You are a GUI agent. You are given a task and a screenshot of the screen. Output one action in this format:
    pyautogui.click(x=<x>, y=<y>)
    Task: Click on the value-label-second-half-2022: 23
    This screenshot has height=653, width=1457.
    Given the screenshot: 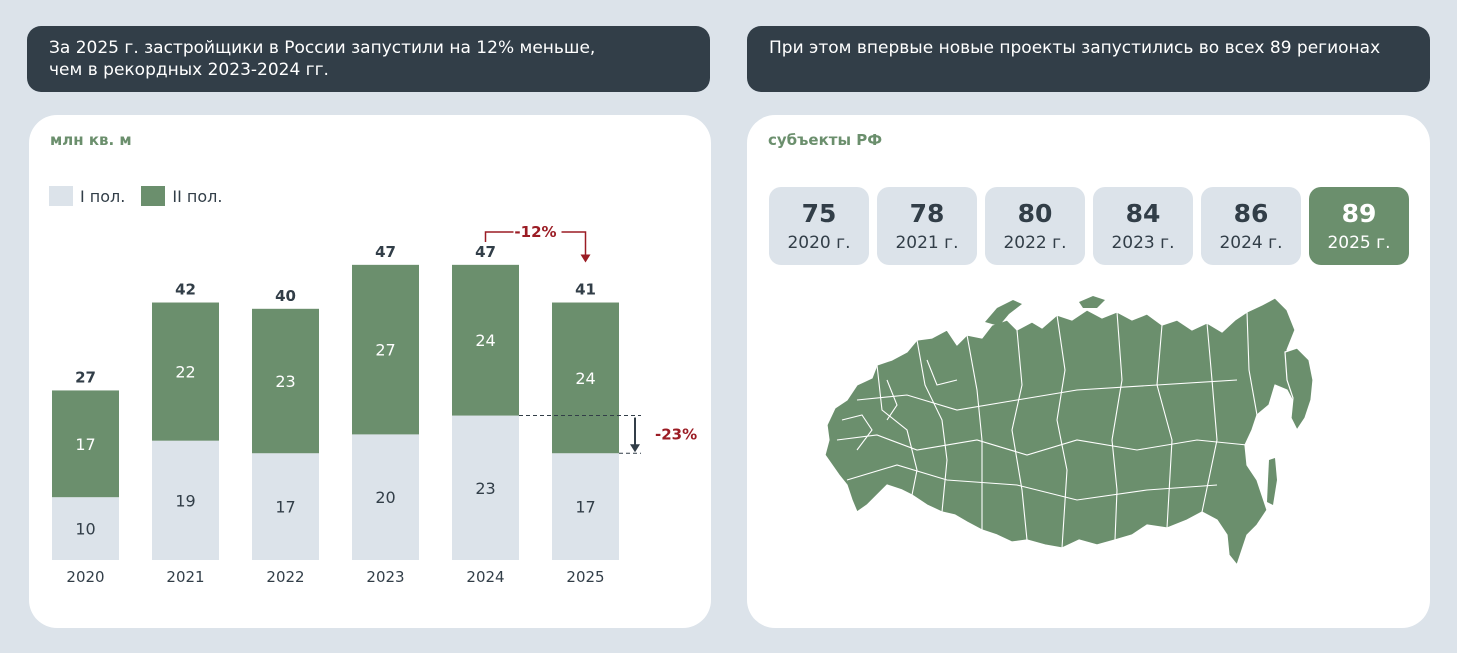 What is the action you would take?
    pyautogui.click(x=285, y=381)
    